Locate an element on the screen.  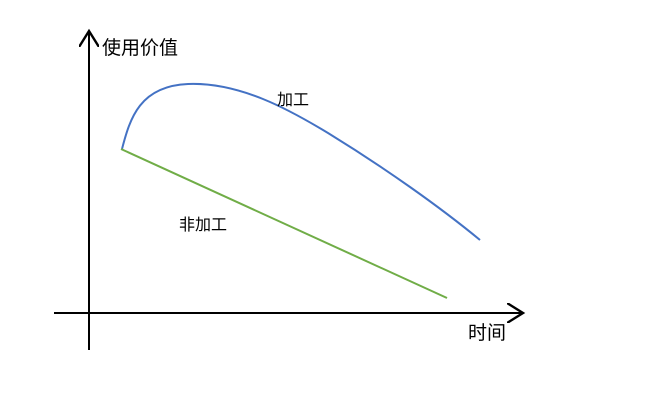
processed-curve-label: 加工 is located at coordinates (293, 99).